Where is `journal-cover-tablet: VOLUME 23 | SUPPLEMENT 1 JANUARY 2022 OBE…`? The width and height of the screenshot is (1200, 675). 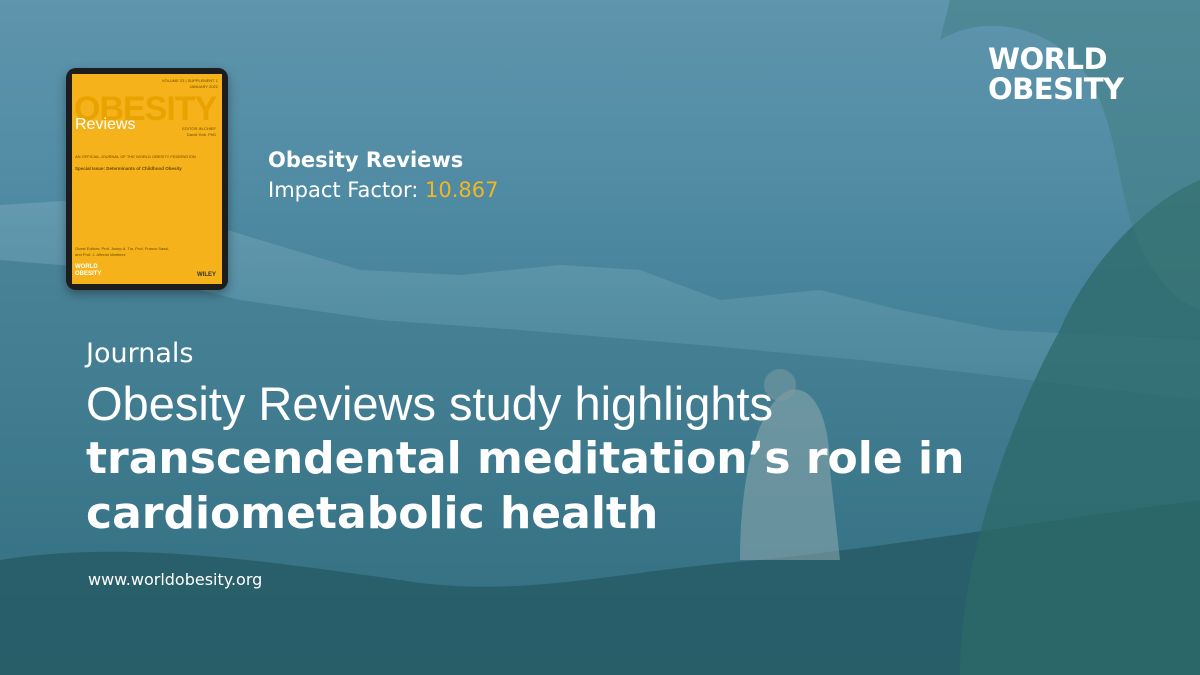 journal-cover-tablet: VOLUME 23 | SUPPLEMENT 1 JANUARY 2022 OBE… is located at coordinates (147, 179).